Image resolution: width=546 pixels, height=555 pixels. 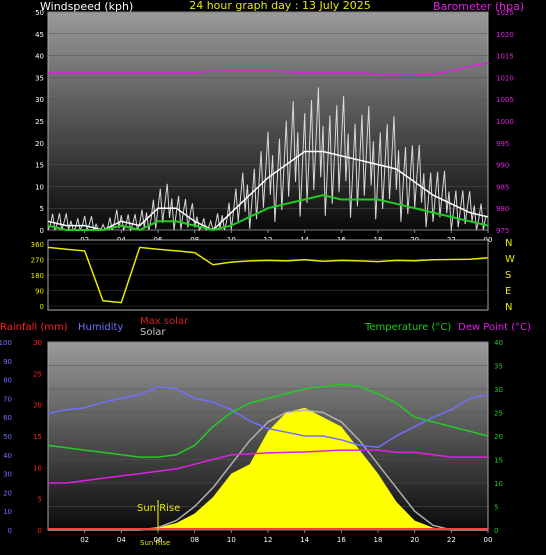 What do you see at coordinates (502, 231) in the screenshot?
I see `y-right-tick-label: 975` at bounding box center [502, 231].